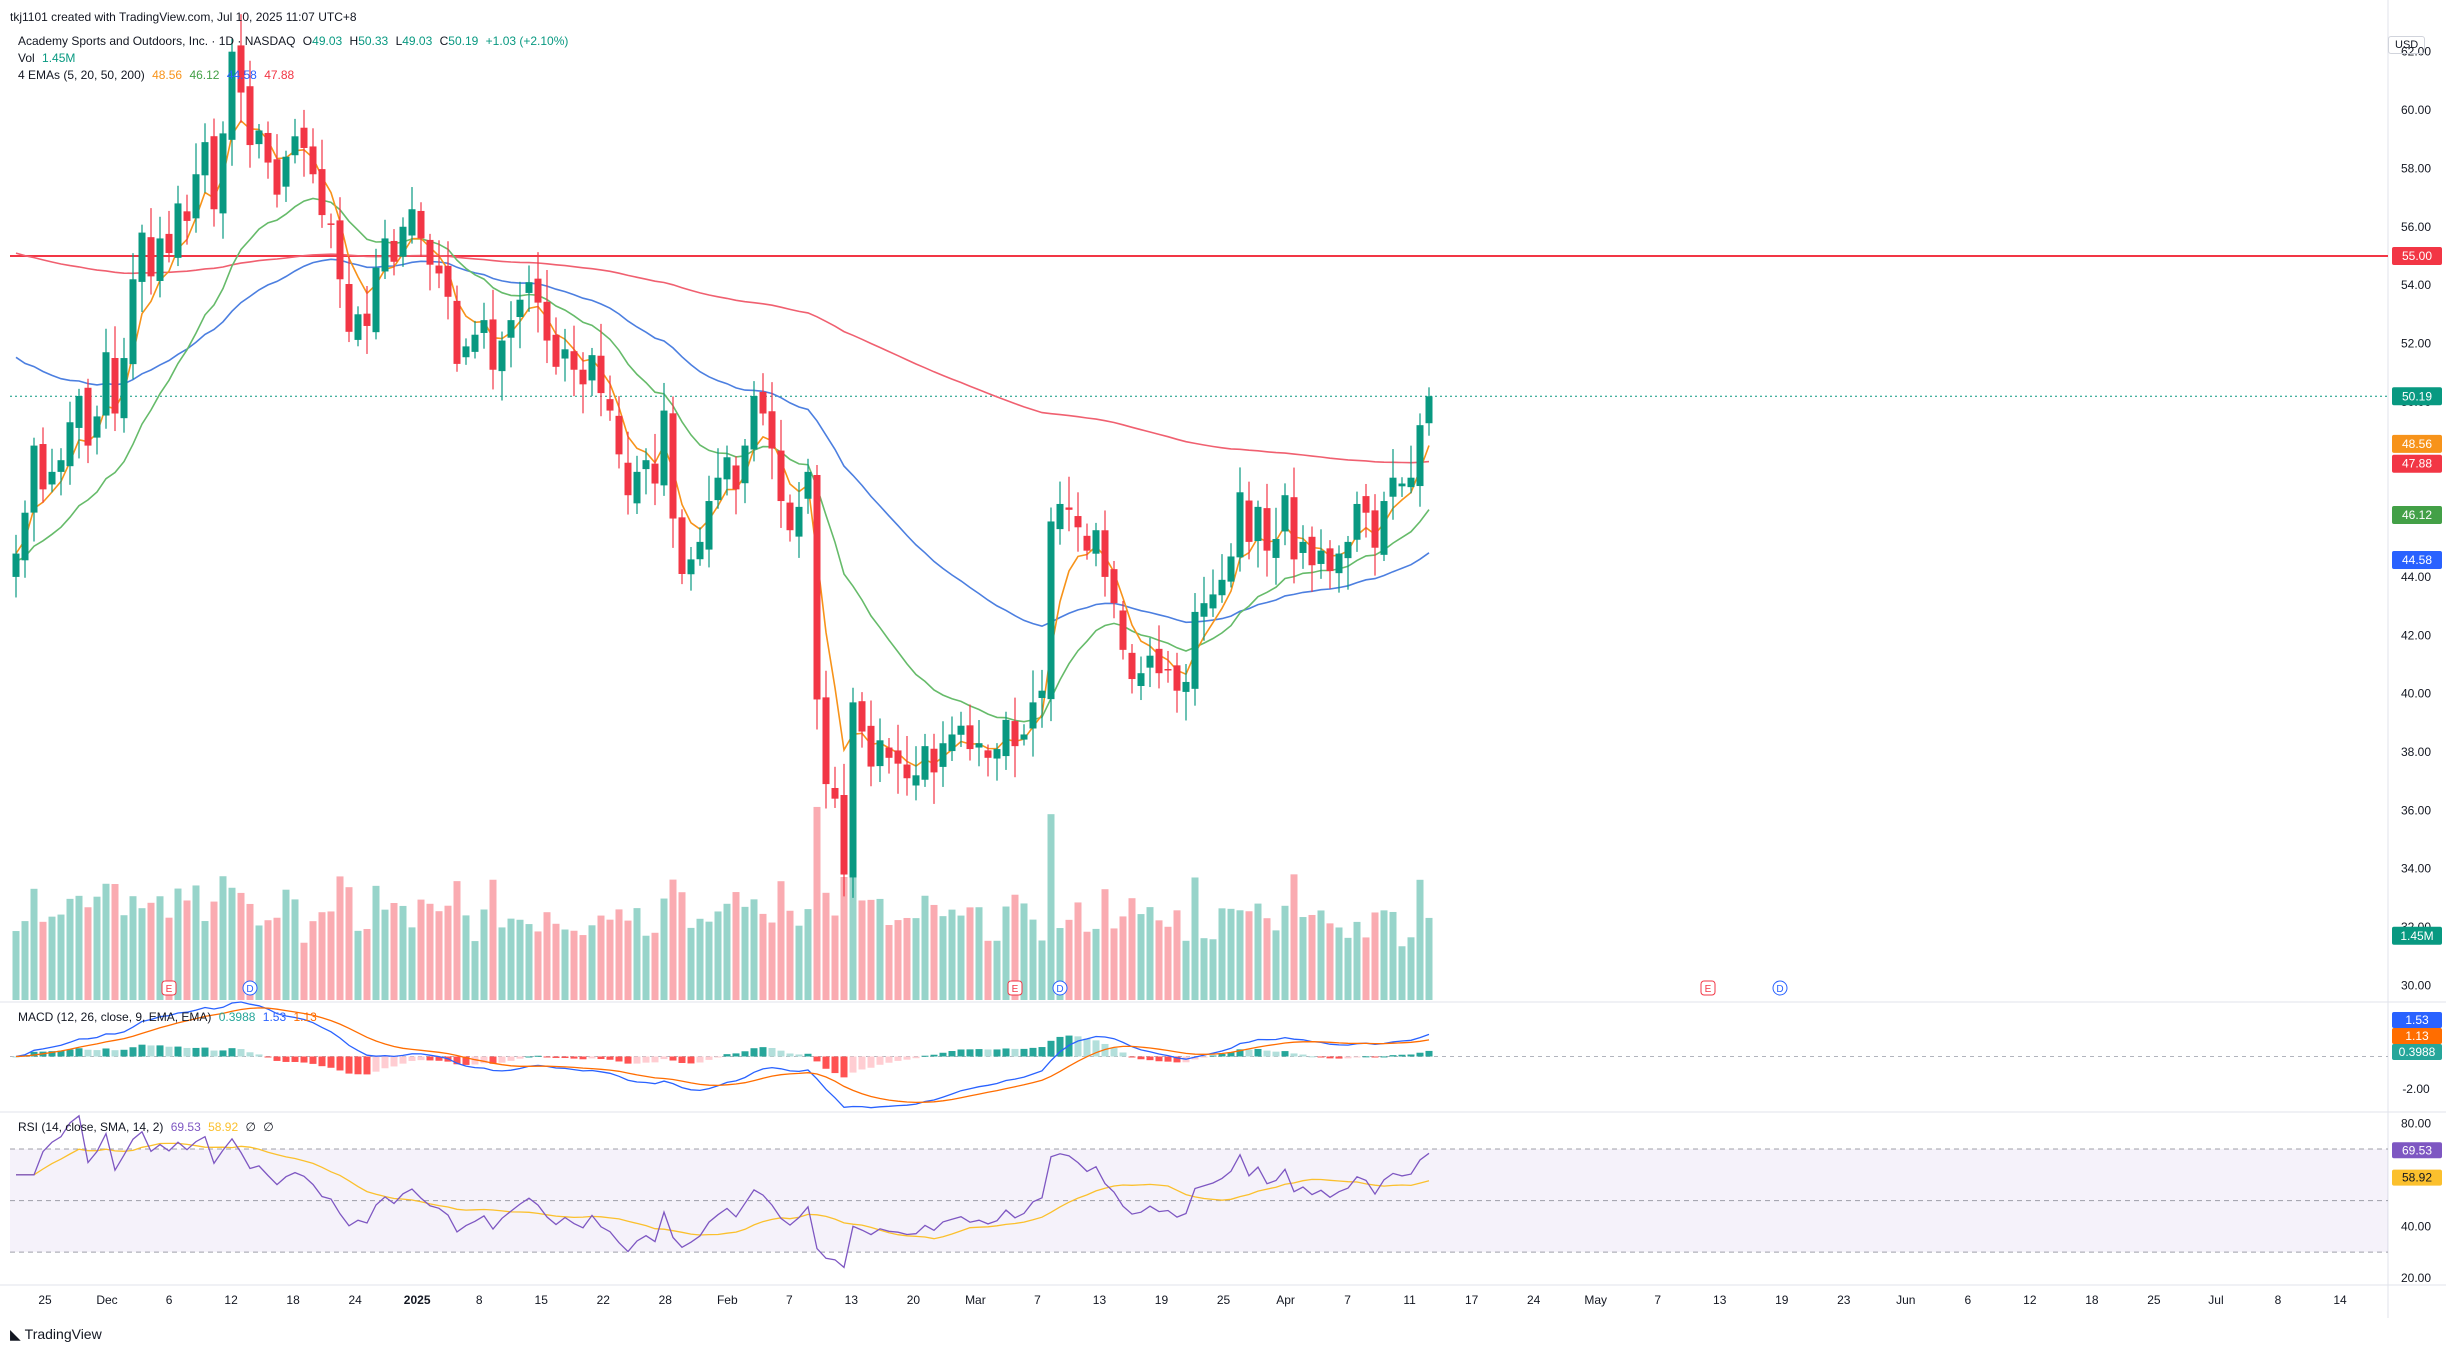 Image resolution: width=2446 pixels, height=1351 pixels. Describe the element at coordinates (2417, 1150) in the screenshot. I see `rsi-tag-label: 69.53` at that location.